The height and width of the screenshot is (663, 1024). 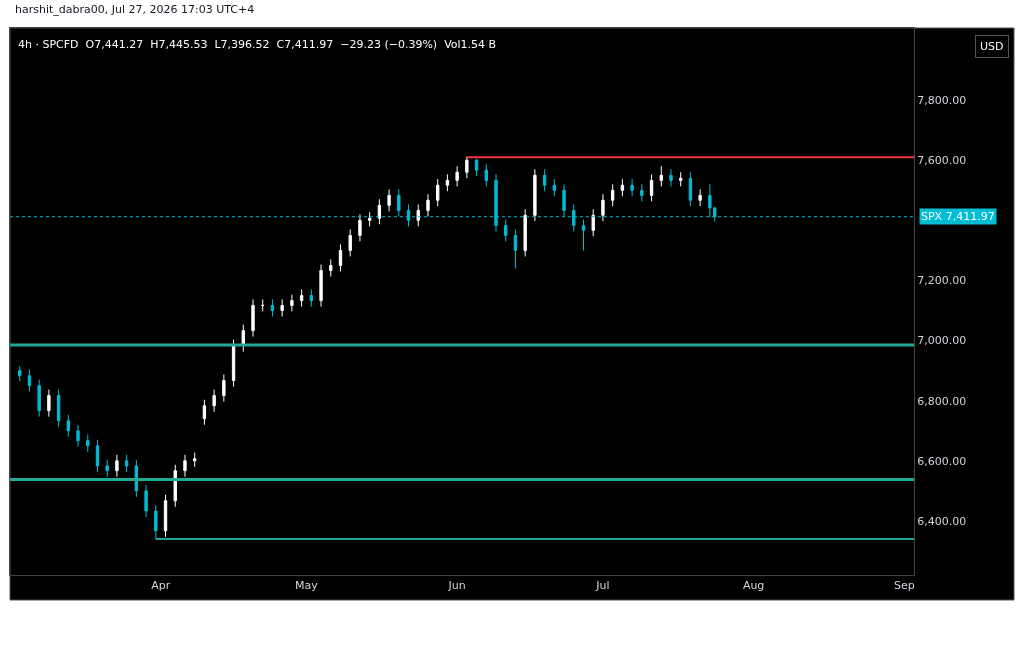 I want to click on text: 4h · SPCFD O7,441.27 H7,445.53 L7,396.52 C7,411.97 −29.23 (−0.39%) Vol1.54 B, so click(x=257, y=44).